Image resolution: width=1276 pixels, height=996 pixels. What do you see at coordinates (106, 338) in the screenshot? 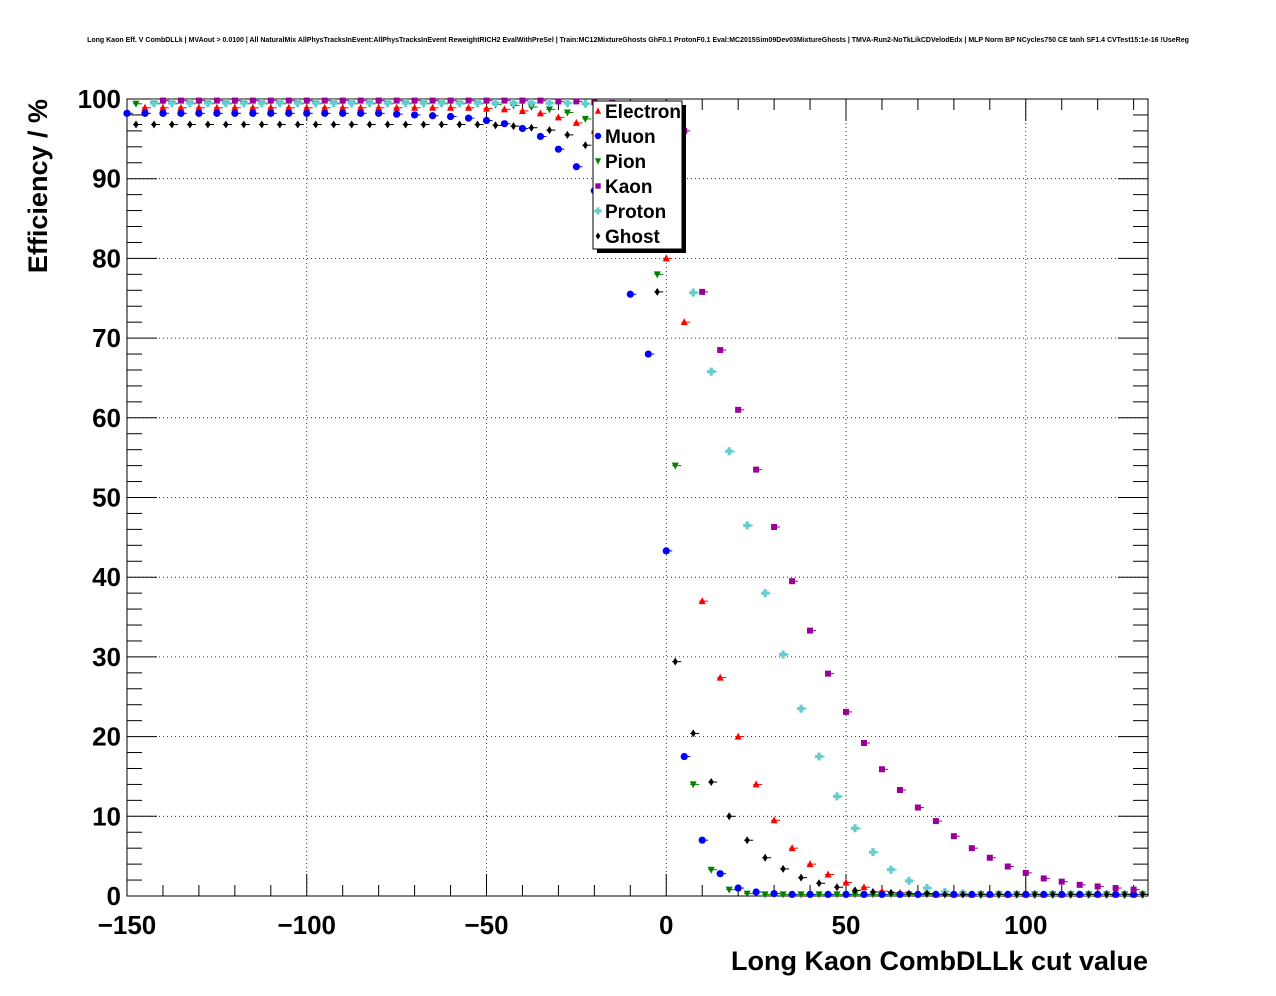
I see `y-tick-label: 70` at bounding box center [106, 338].